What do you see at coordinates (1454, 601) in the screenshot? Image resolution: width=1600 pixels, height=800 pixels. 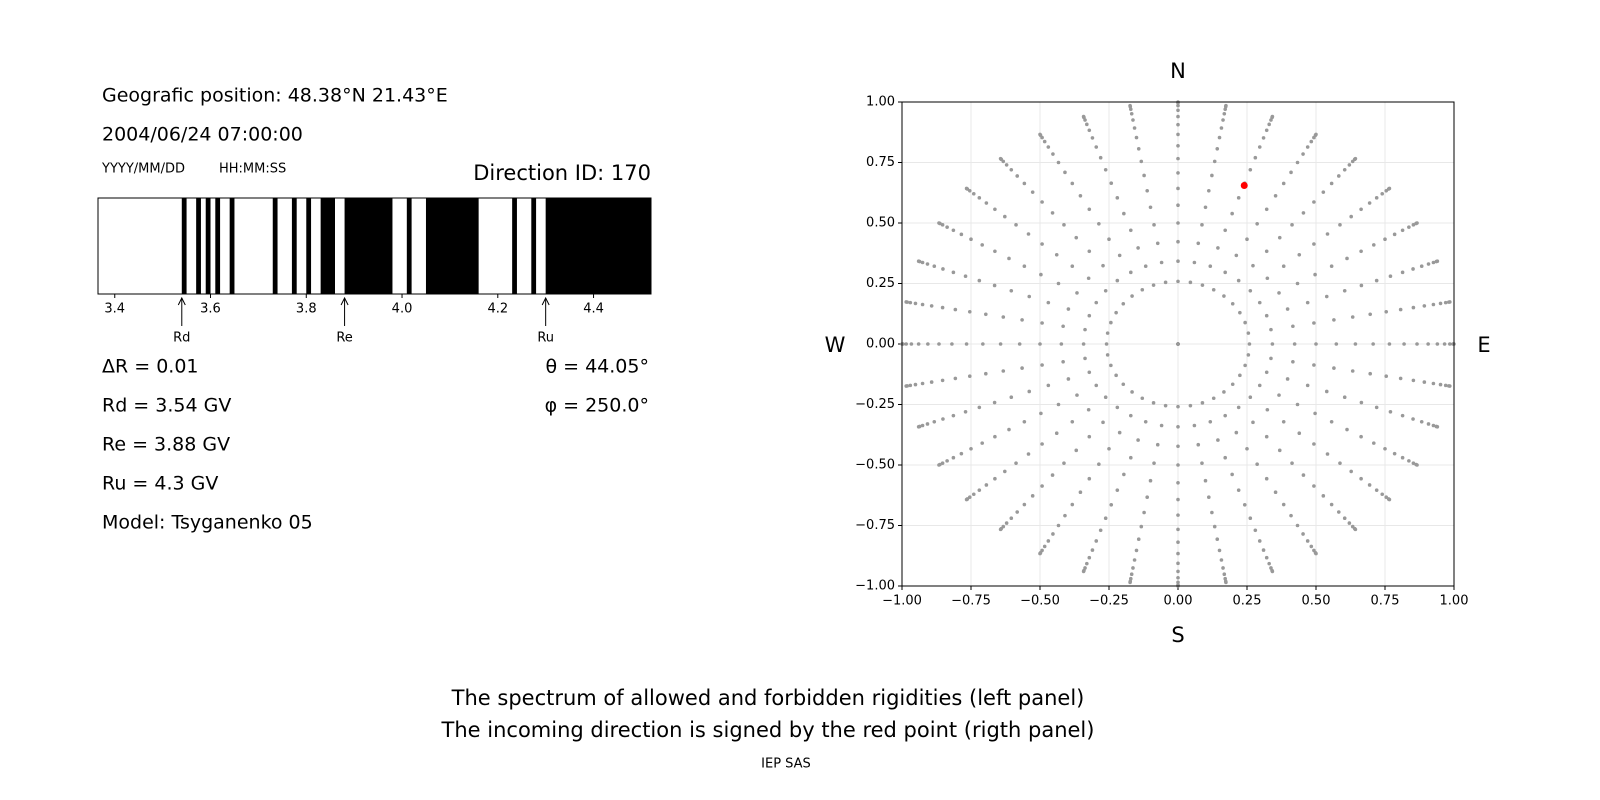 I see `x-tick-label: 1.00` at bounding box center [1454, 601].